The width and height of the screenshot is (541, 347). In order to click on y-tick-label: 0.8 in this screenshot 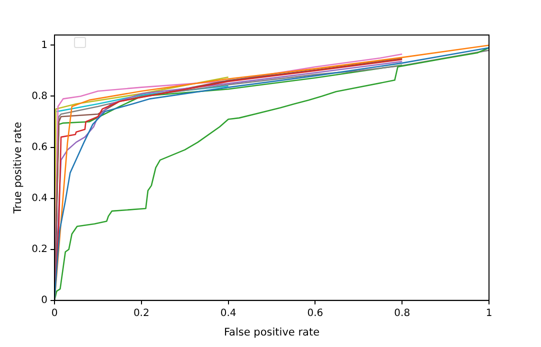, I will do `click(40, 96)`.